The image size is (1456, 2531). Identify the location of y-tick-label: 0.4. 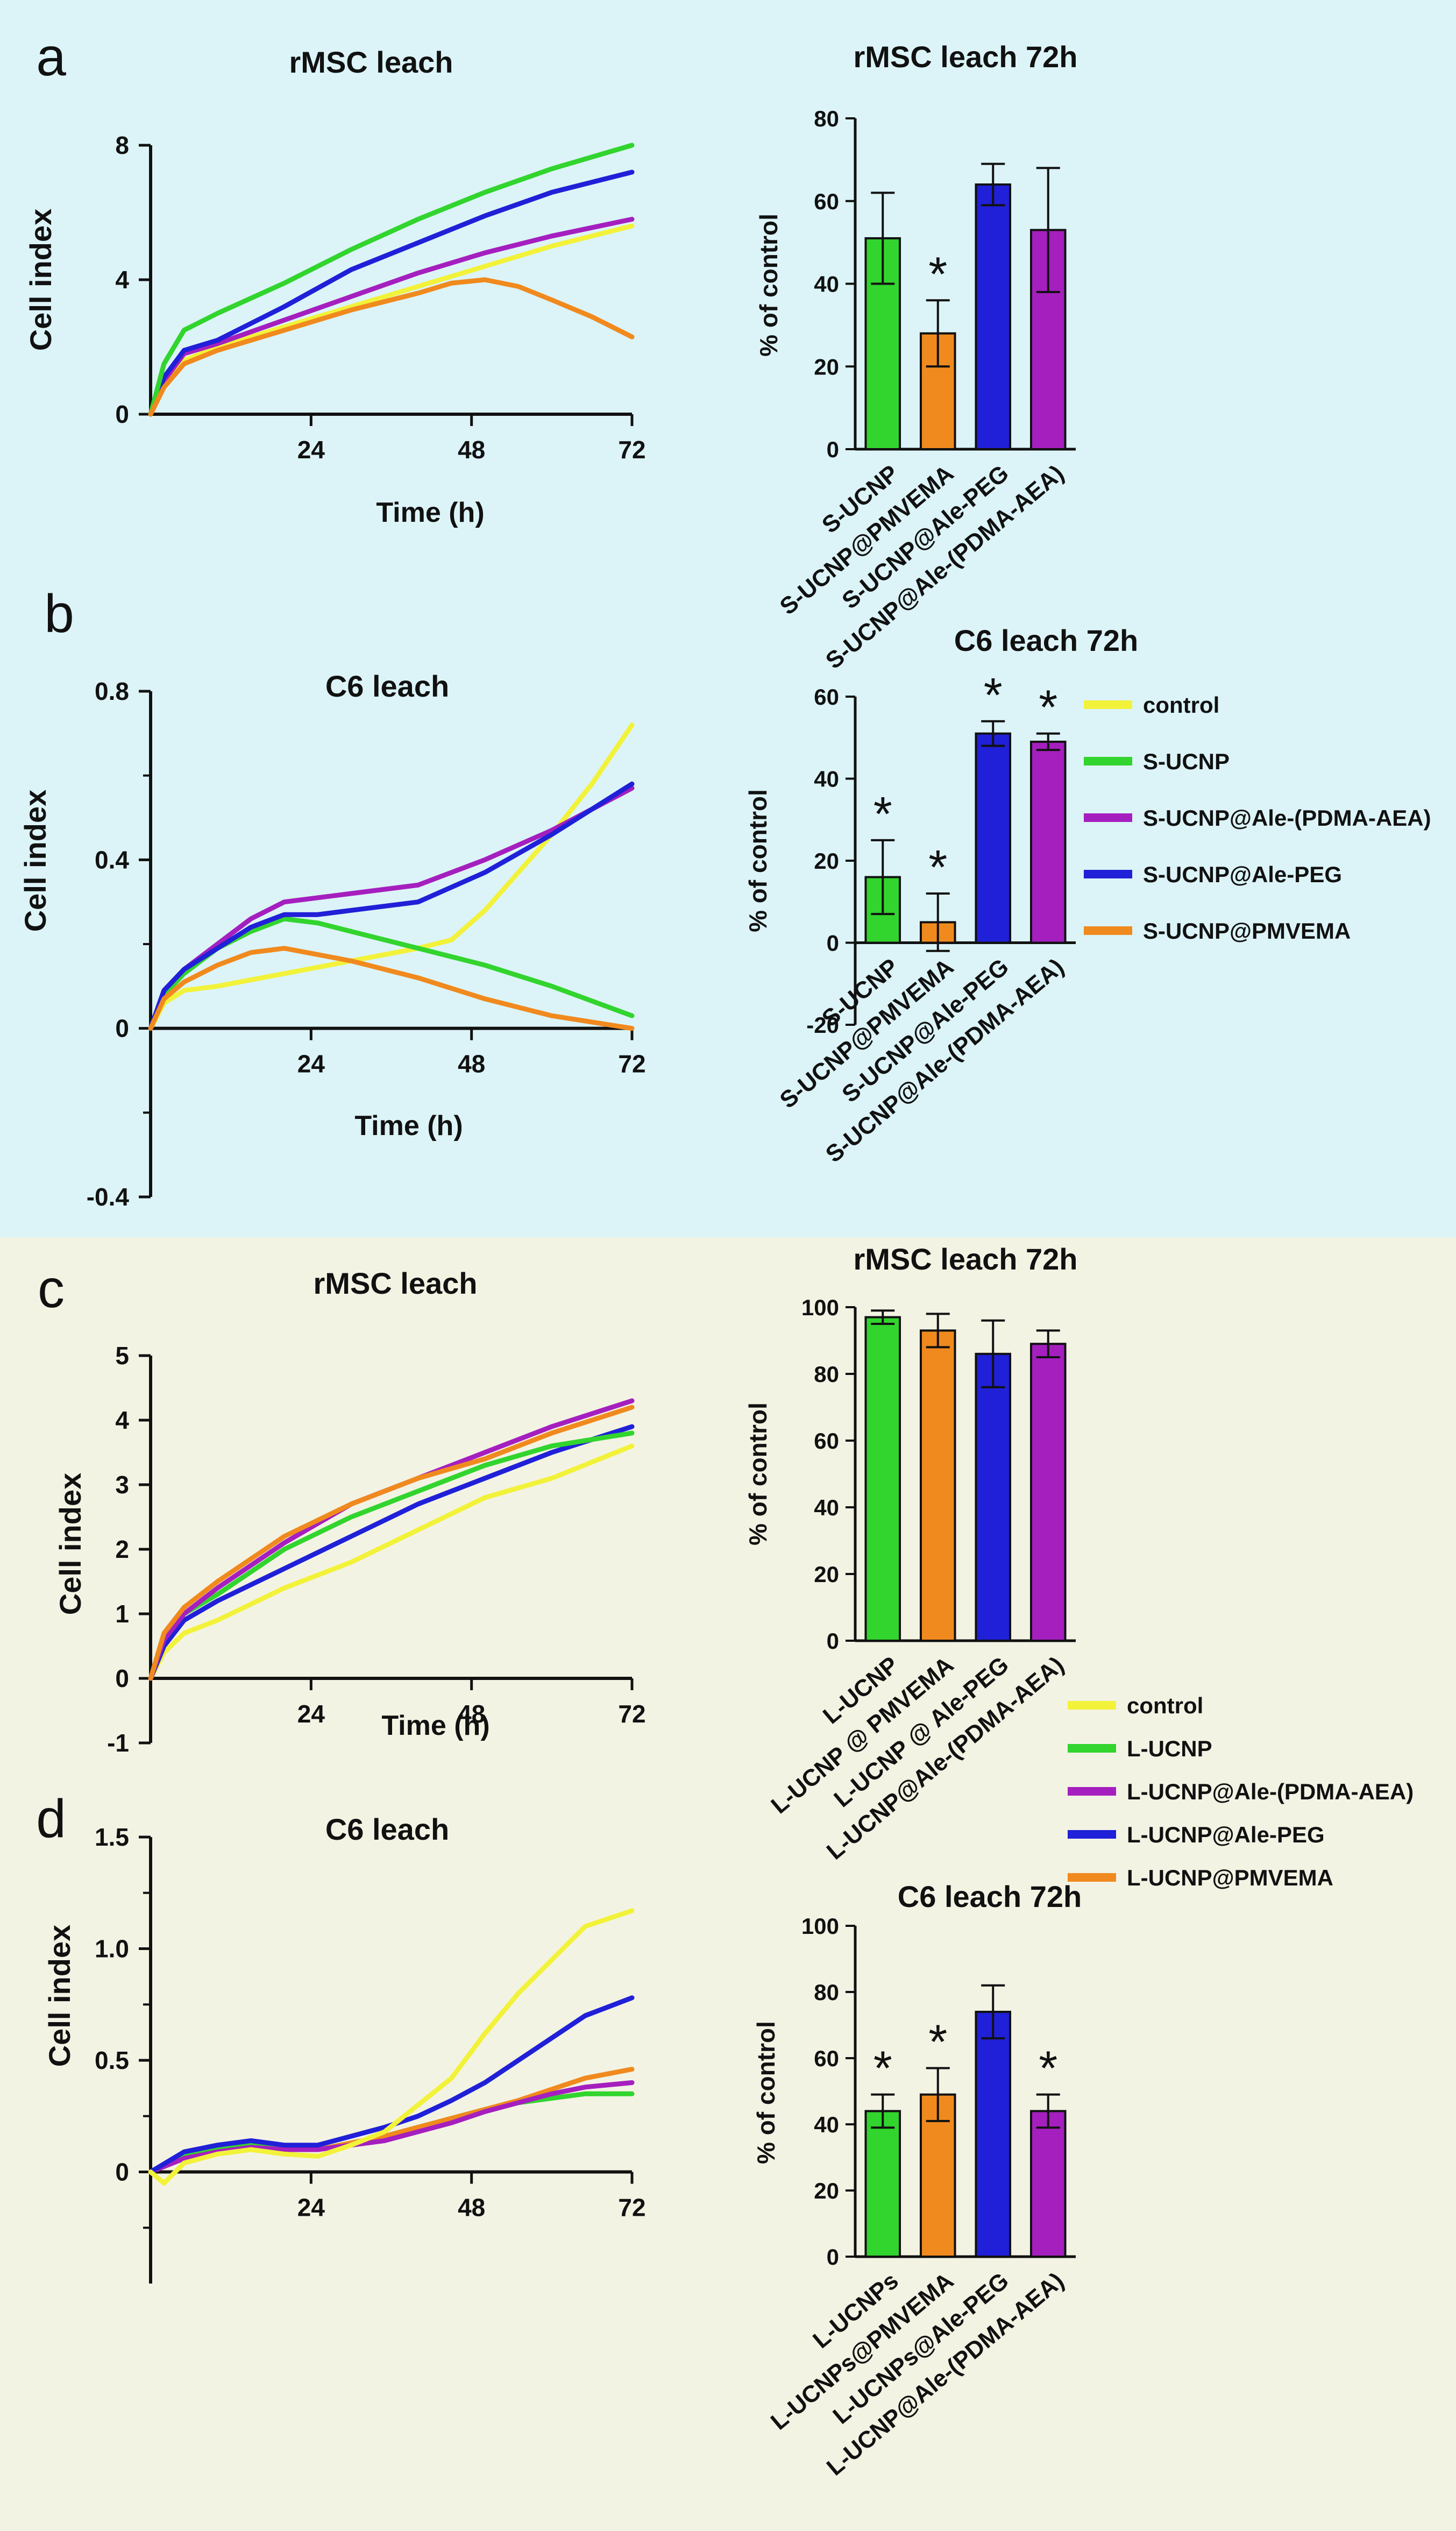
(112, 860).